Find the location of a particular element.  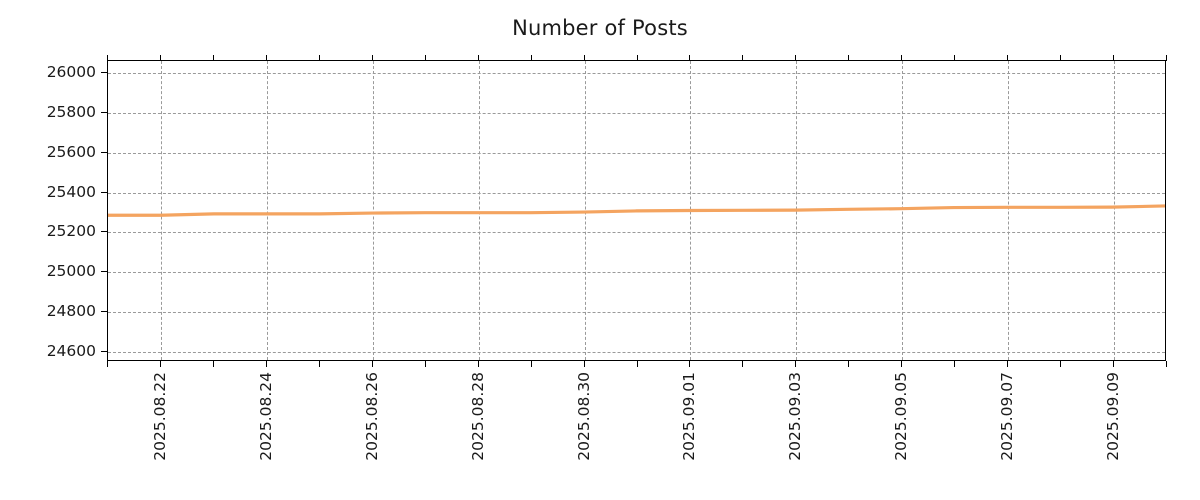

y-axis-tick-label: 25400 is located at coordinates (71, 191).